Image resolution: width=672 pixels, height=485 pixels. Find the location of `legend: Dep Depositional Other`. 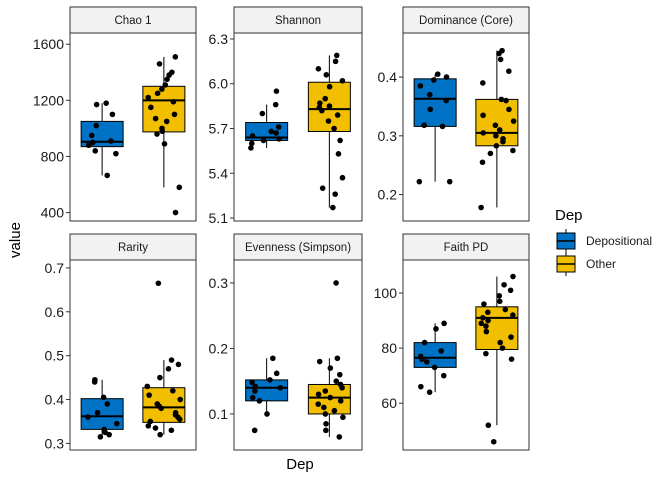

legend: Dep Depositional Other is located at coordinates (603, 241).